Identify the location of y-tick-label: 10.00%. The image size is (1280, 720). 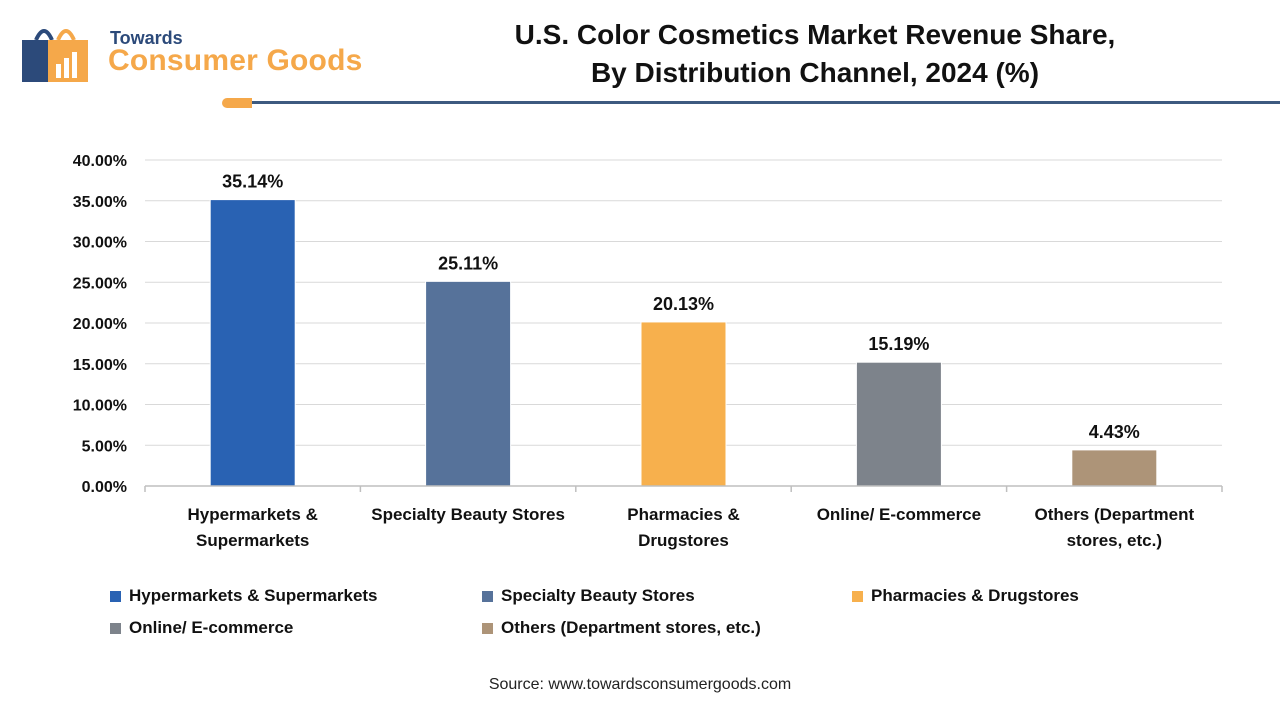
(100, 406).